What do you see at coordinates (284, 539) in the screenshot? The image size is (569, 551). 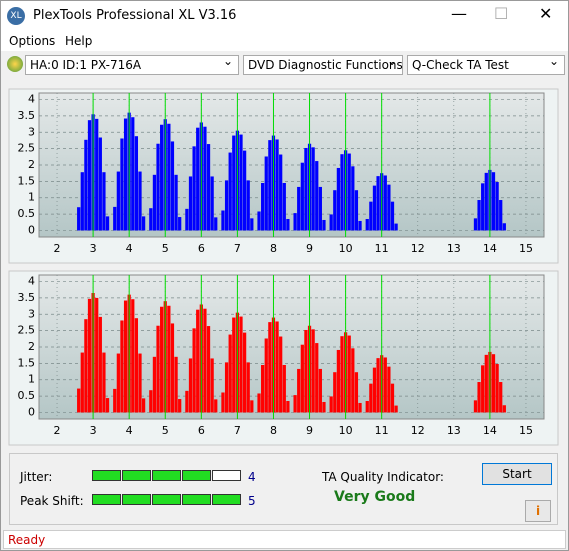 I see `status-bar: Ready` at bounding box center [284, 539].